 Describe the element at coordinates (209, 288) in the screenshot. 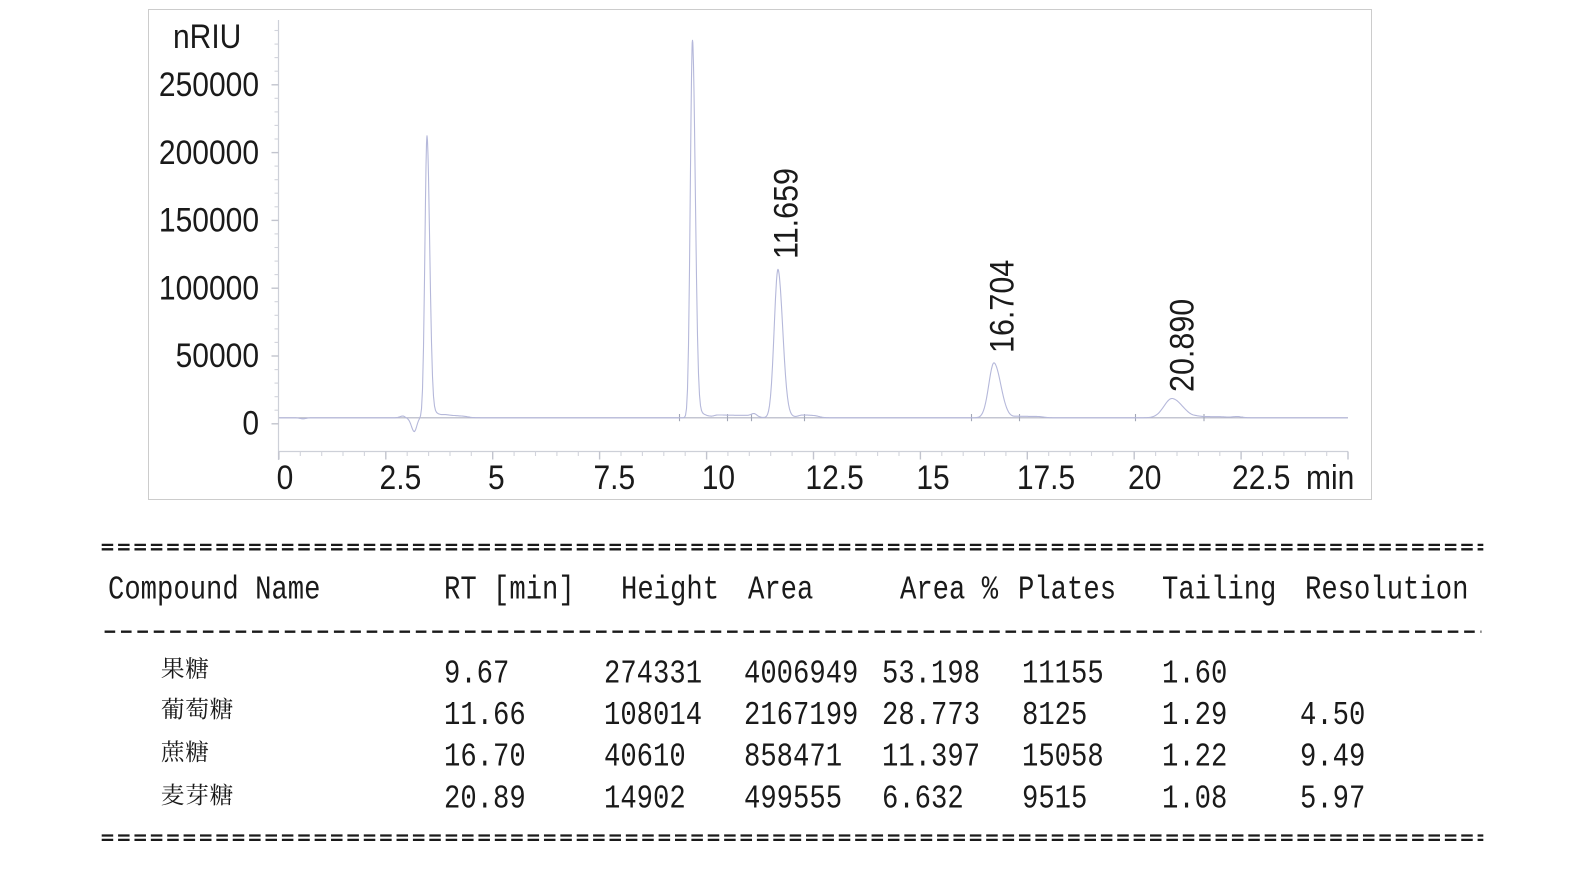

I see `svg-text: 100000` at that location.